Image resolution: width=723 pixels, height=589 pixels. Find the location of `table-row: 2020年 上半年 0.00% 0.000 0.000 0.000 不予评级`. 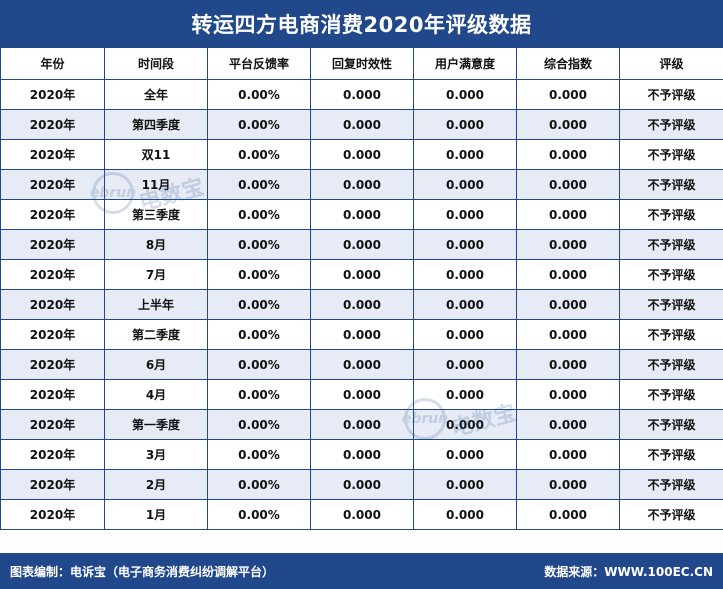

table-row: 2020年 上半年 0.00% 0.000 0.000 0.000 不予评级 is located at coordinates (361, 304).